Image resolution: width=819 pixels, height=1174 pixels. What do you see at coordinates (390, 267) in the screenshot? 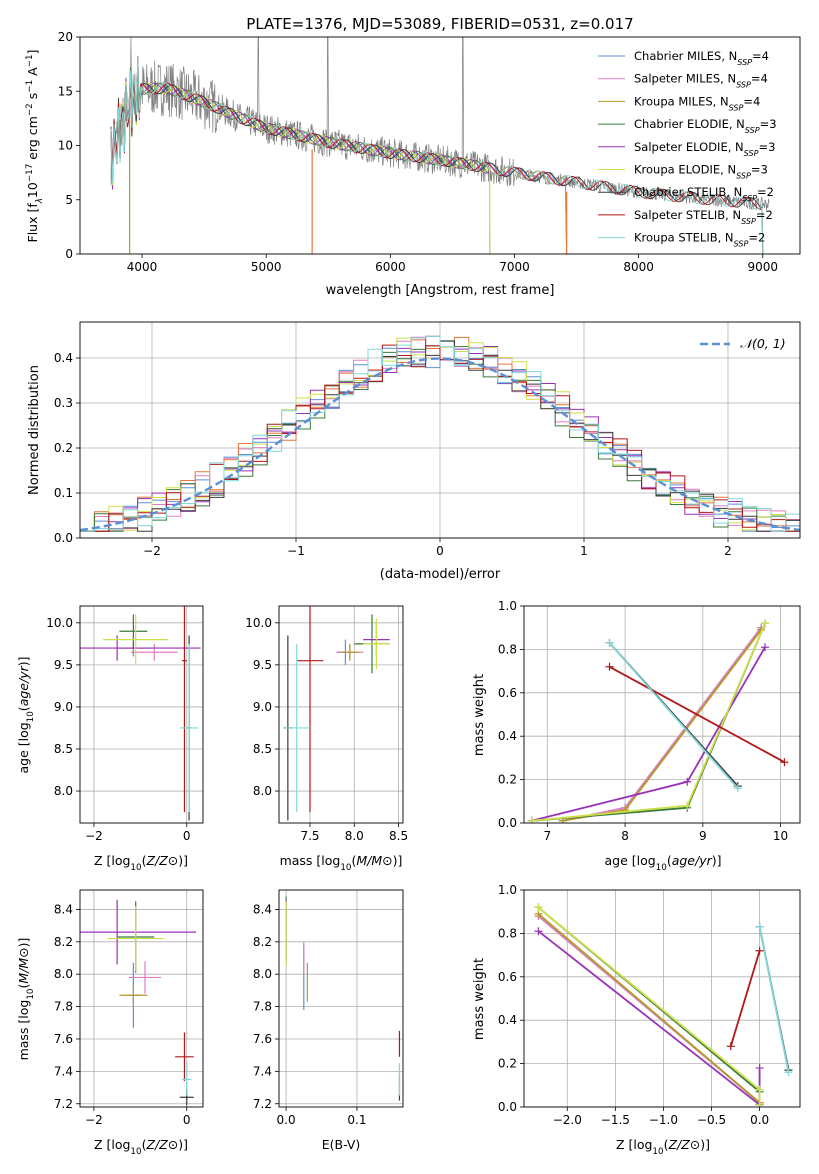
I see `spectrum-xtick-label: 6000` at bounding box center [390, 267].